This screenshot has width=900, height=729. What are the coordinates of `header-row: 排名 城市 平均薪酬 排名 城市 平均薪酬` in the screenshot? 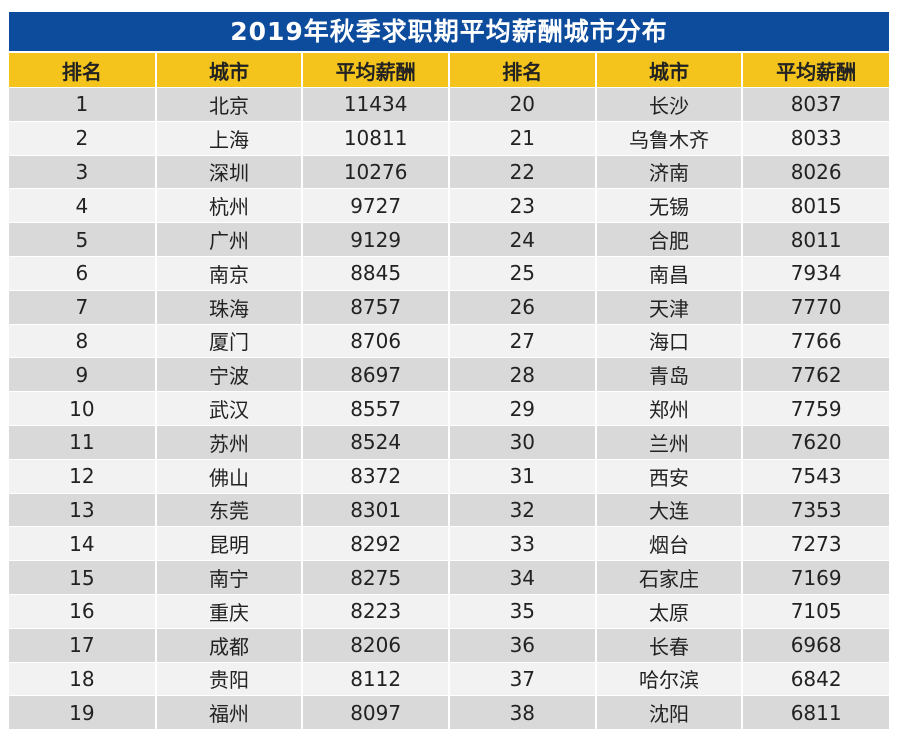 It's located at (449, 70).